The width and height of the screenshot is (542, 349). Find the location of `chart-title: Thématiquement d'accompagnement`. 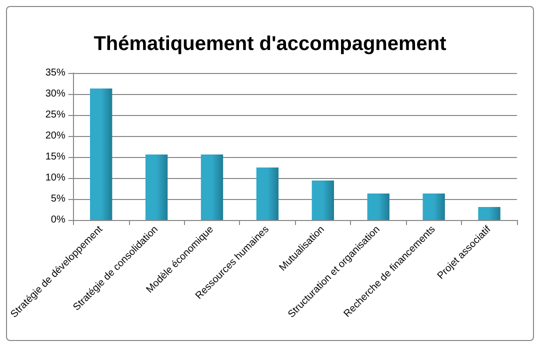

chart-title: Thématiquement d'accompagnement is located at coordinates (270, 44).